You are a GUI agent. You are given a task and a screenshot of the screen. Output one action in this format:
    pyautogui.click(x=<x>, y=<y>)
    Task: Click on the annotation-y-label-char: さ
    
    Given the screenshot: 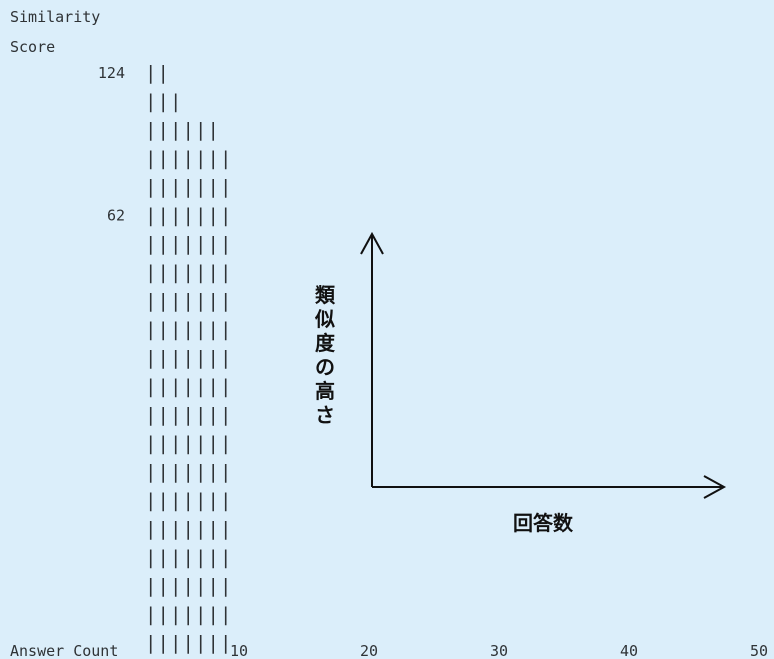 What is the action you would take?
    pyautogui.click(x=325, y=415)
    